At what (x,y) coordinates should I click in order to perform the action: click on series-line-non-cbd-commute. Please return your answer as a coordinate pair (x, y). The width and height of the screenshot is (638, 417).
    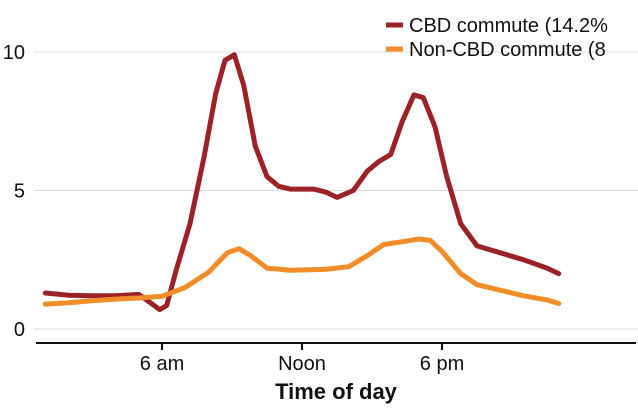
    Looking at the image, I should click on (302, 271).